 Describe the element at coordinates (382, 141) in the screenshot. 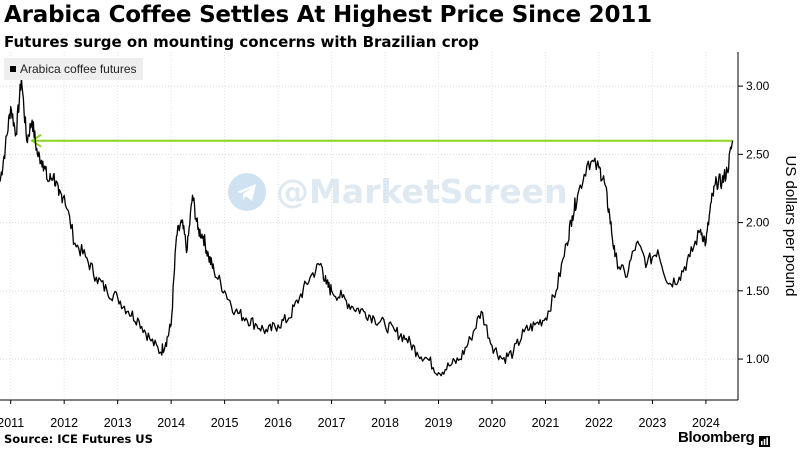

I see `annotations` at that location.